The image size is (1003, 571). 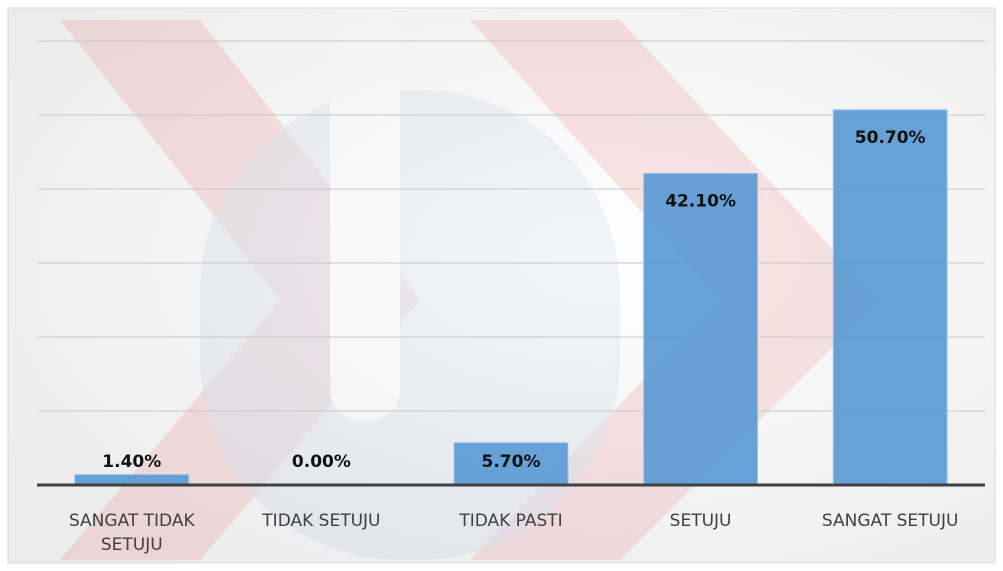 I want to click on x-tick-label: TIDAK PASTI, so click(x=511, y=521).